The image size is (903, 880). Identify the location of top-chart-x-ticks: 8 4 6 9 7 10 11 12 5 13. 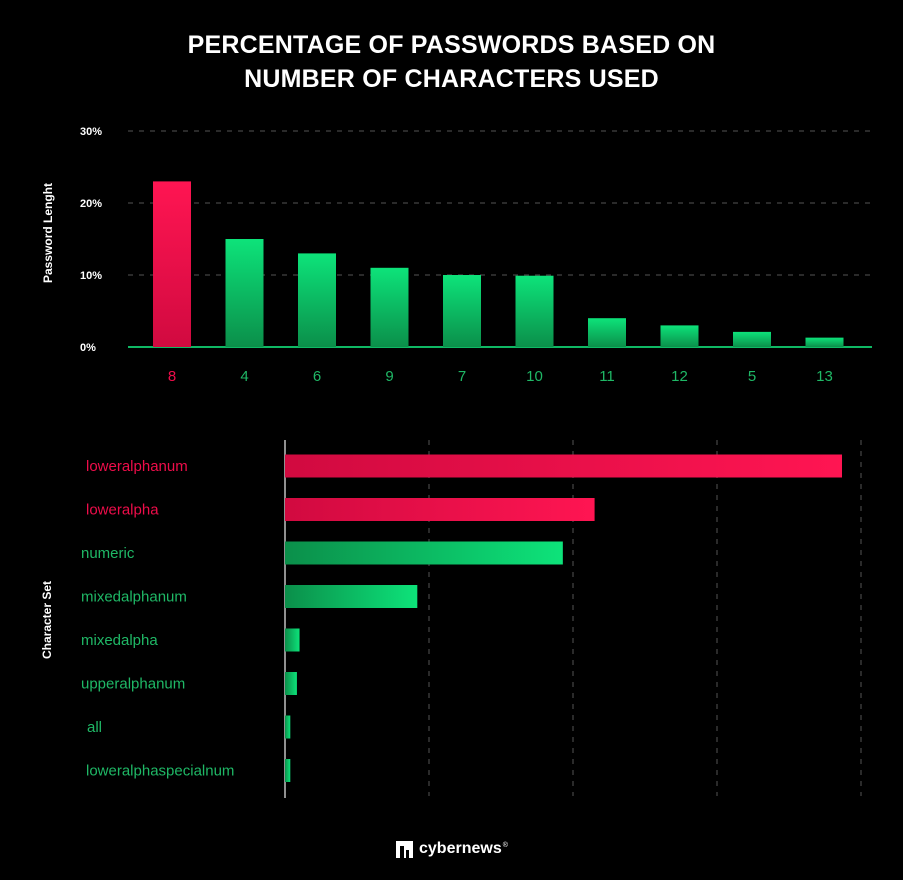
(500, 376).